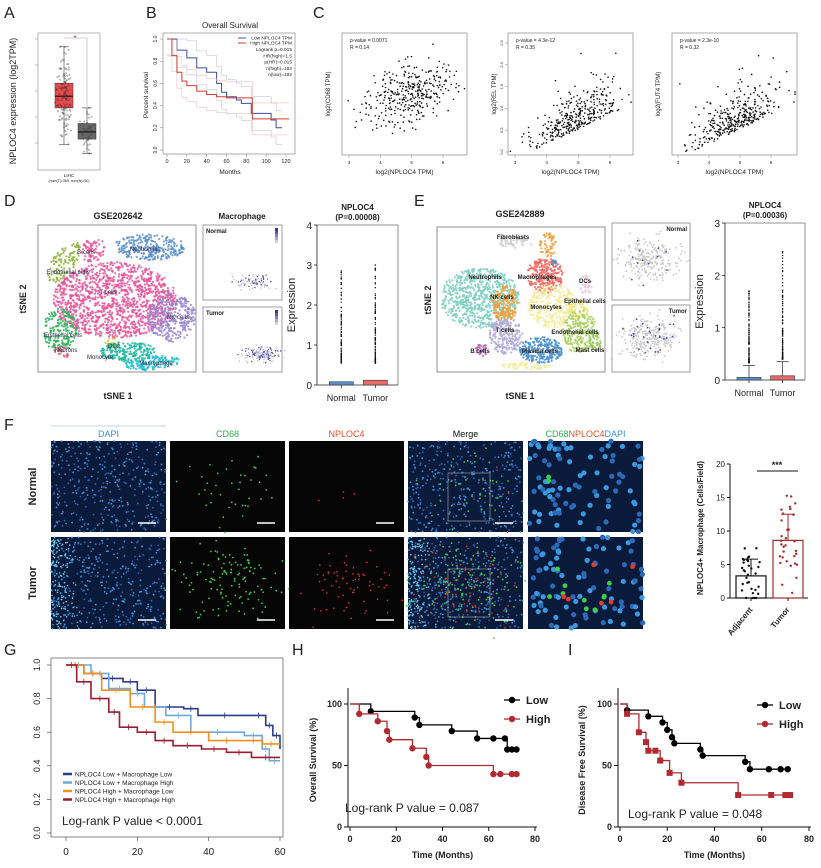  Describe the element at coordinates (156, 105) in the screenshot. I see `y-tick-label: 0.4` at that location.